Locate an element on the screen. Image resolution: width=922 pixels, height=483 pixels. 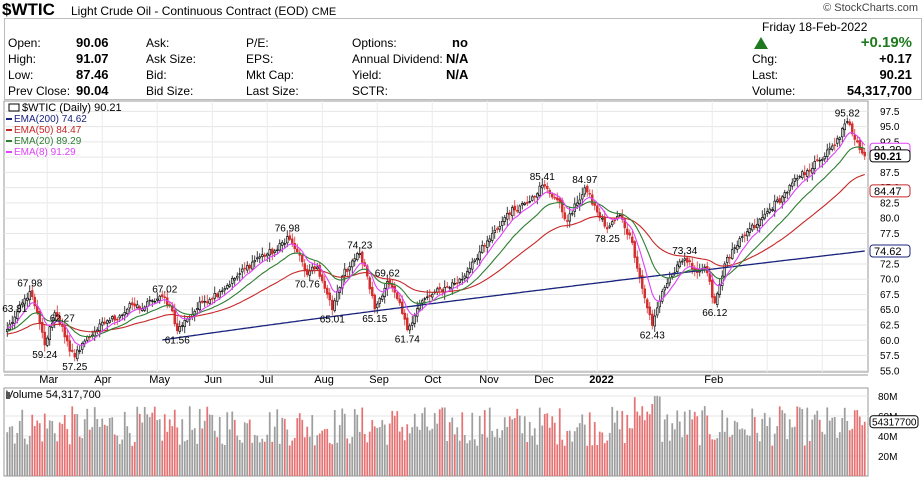
low-value: 87.46 is located at coordinates (92, 74).